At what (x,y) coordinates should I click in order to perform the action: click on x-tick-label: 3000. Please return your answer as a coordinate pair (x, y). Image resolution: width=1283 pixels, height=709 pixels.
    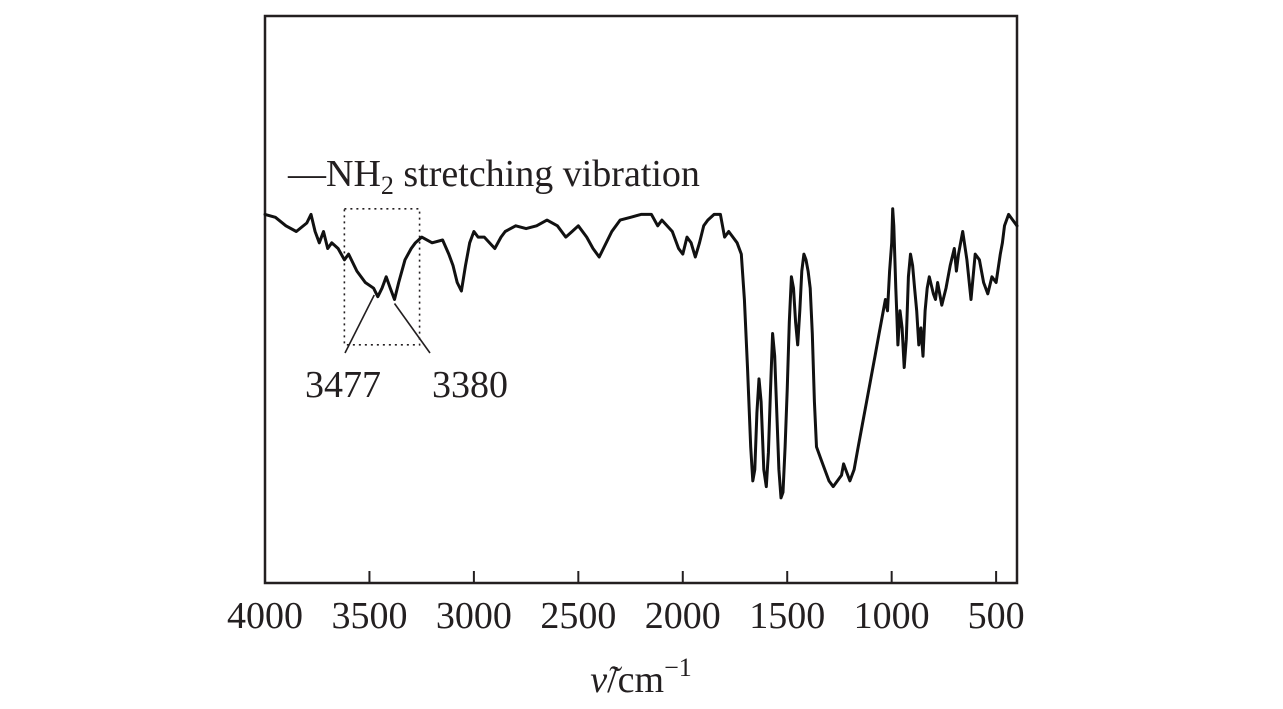
    Looking at the image, I should click on (474, 616).